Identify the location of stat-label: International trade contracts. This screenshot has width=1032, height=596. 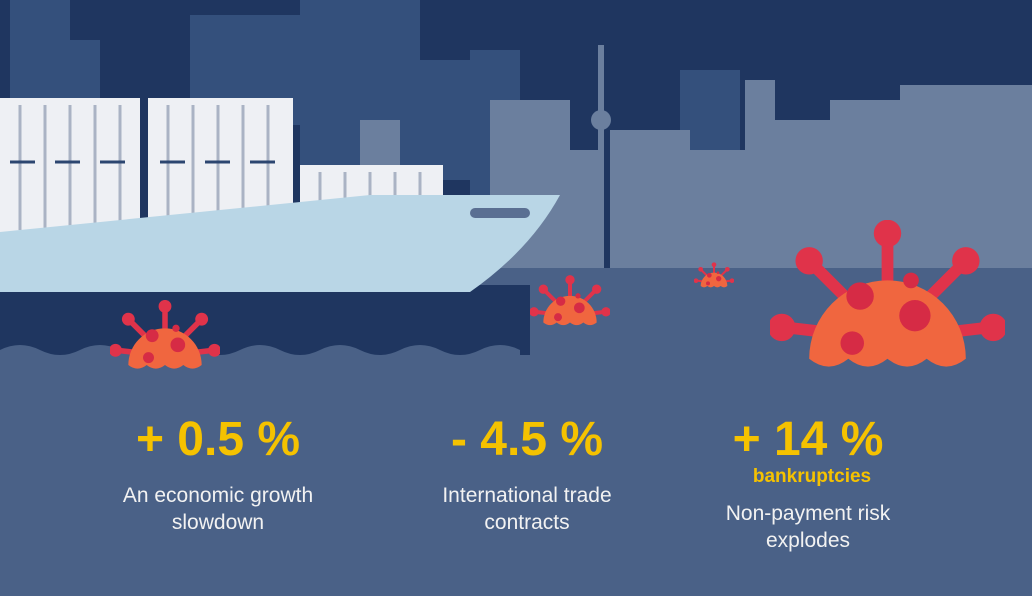
(527, 509).